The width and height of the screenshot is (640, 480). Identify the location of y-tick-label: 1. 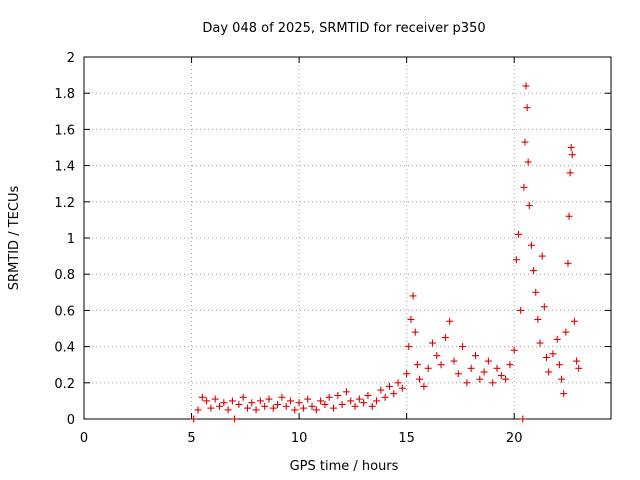
(71, 239).